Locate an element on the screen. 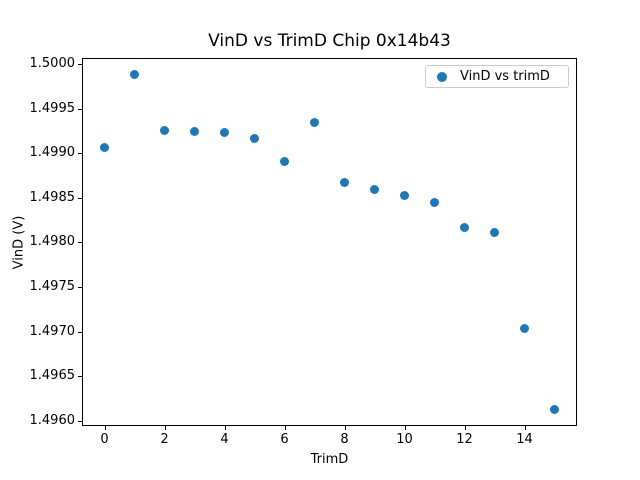 The width and height of the screenshot is (640, 480). x-tick-label: 6 is located at coordinates (284, 439).